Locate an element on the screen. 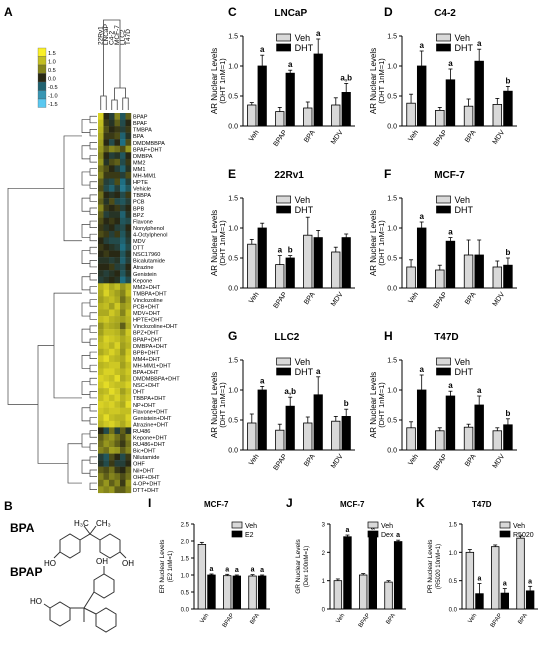  legend-tick: 1.0 is located at coordinates (52, 63).